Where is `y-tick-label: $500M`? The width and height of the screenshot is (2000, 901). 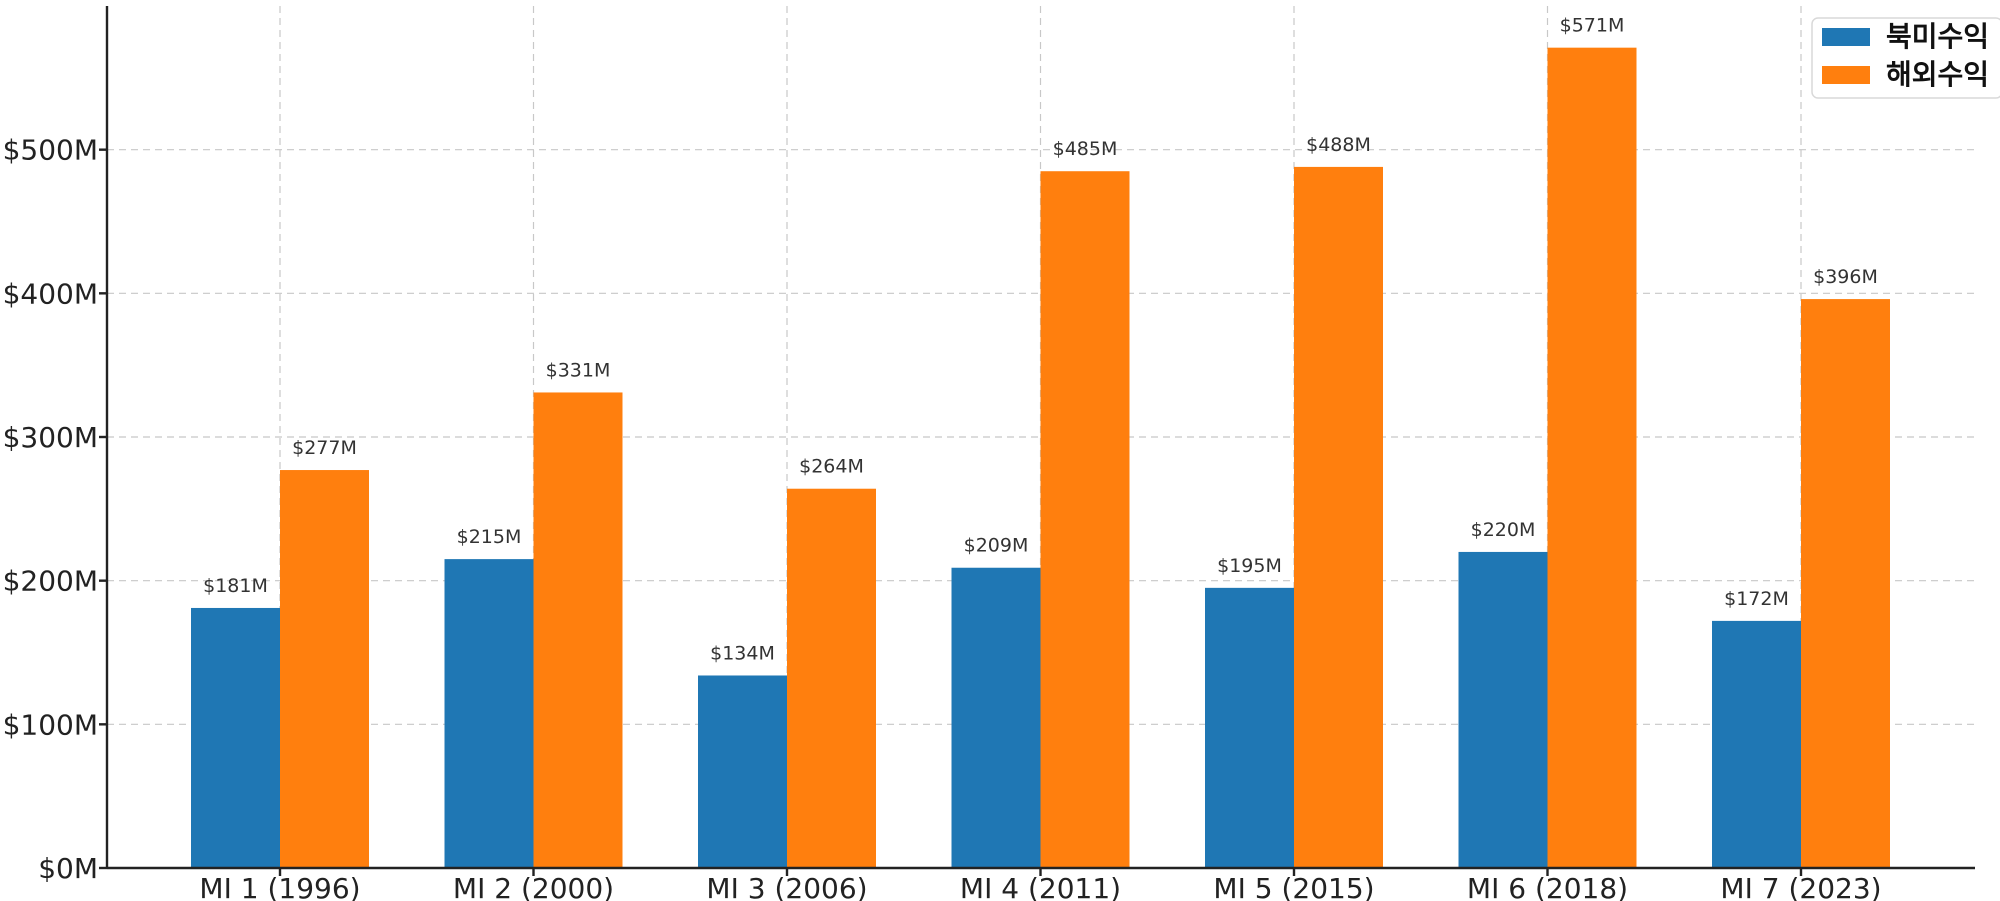 y-tick-label: $500M is located at coordinates (50, 150).